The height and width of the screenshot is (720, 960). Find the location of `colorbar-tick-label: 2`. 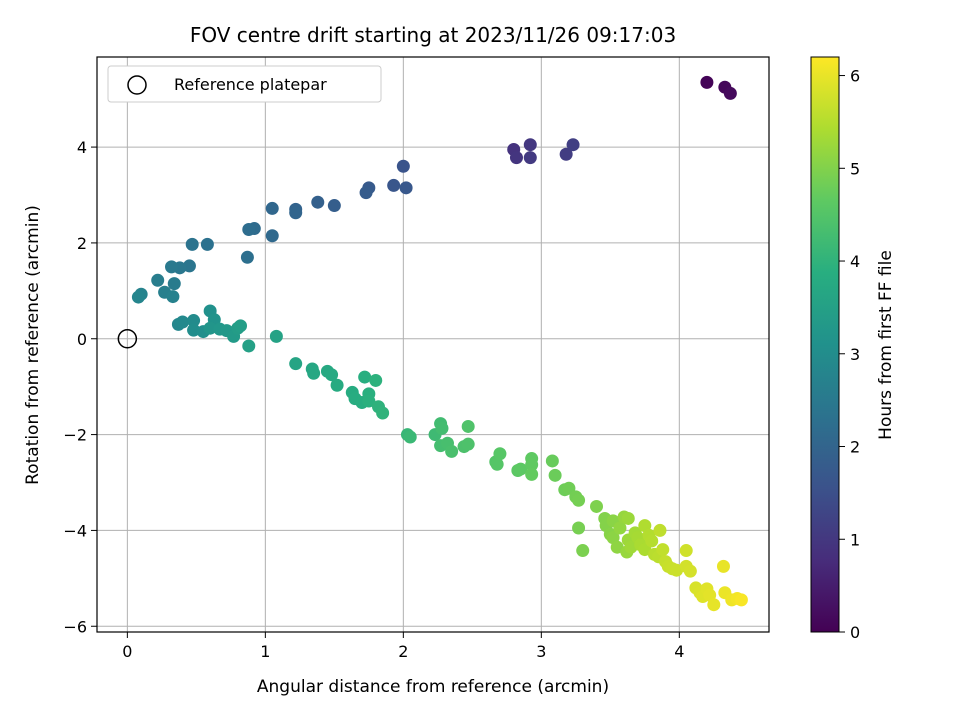

colorbar-tick-label: 2 is located at coordinates (855, 447).